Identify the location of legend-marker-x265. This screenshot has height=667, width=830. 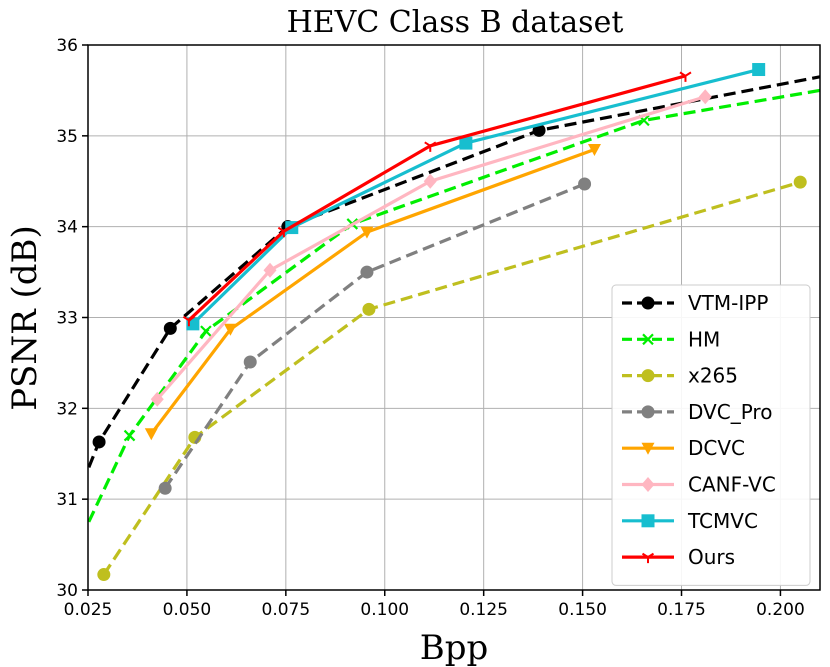
(648, 376).